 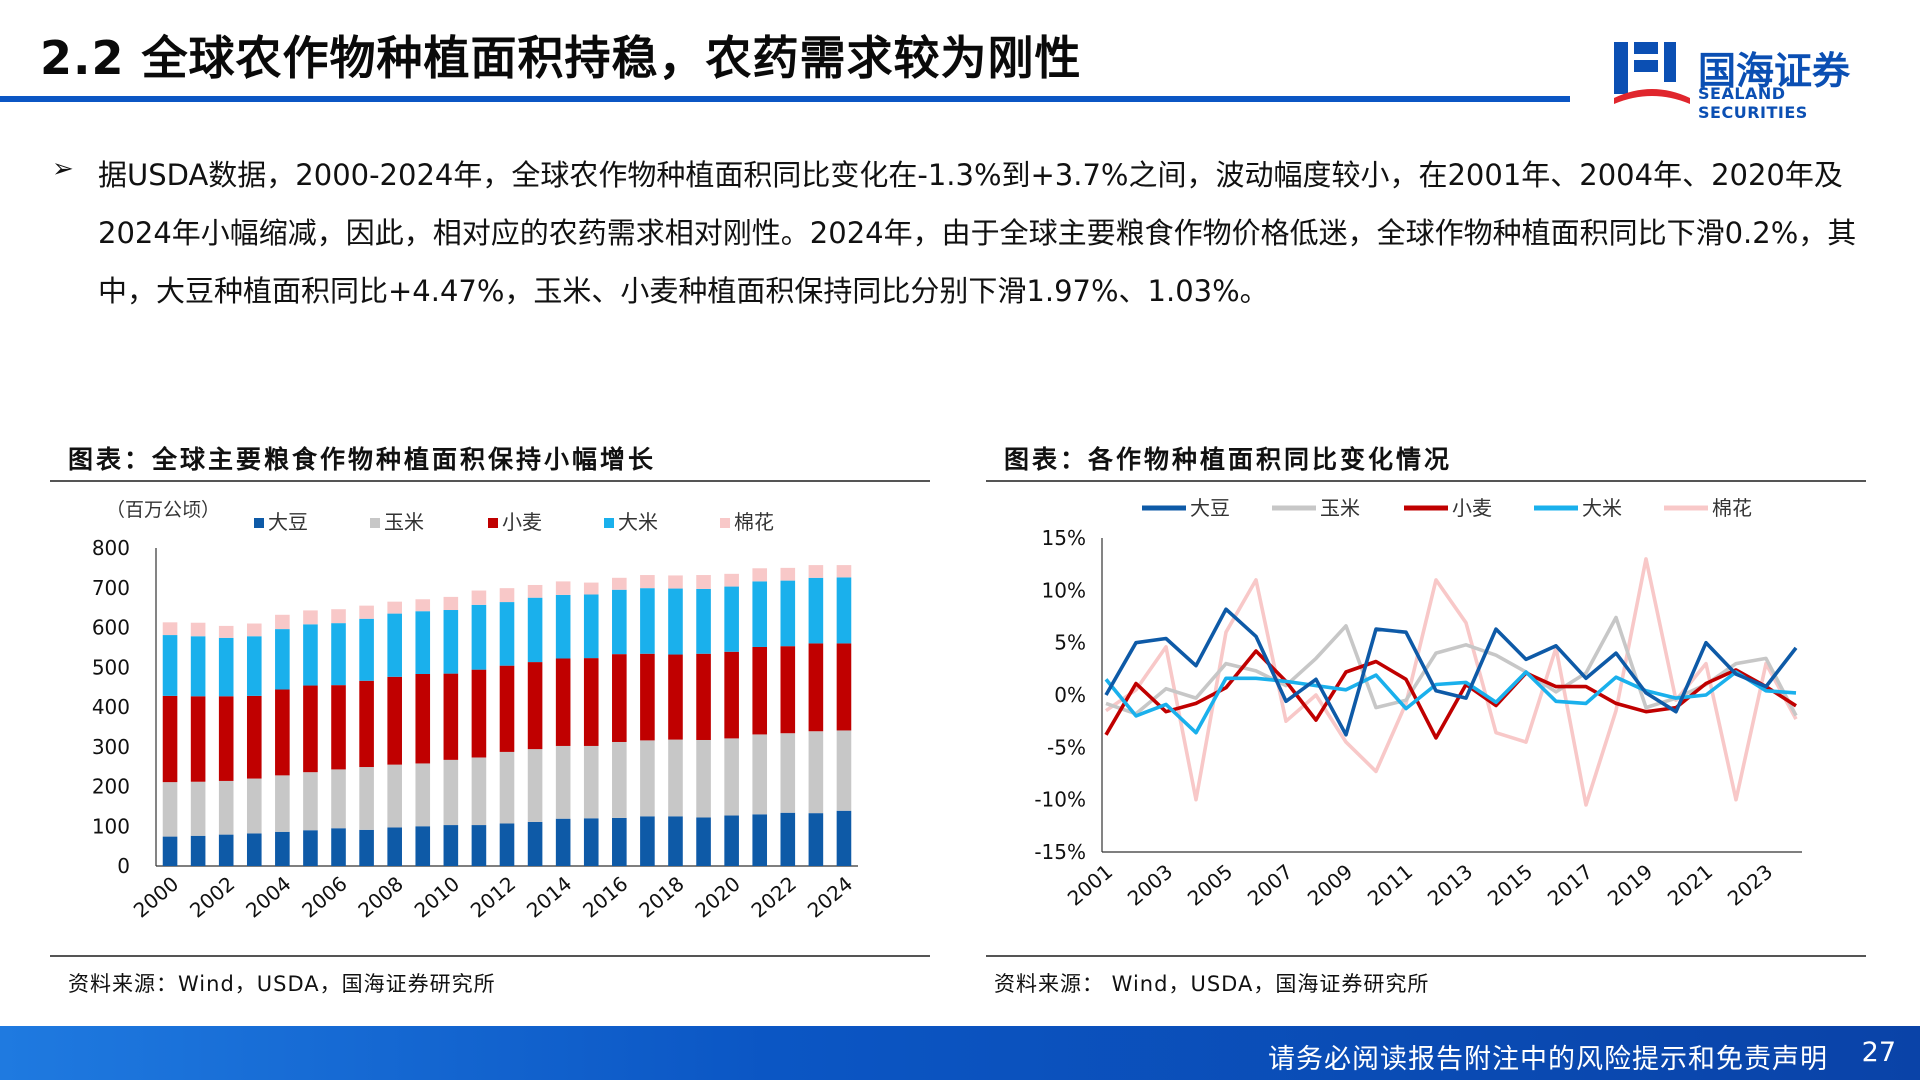 I want to click on x-tick-label: 2000, so click(x=156, y=896).